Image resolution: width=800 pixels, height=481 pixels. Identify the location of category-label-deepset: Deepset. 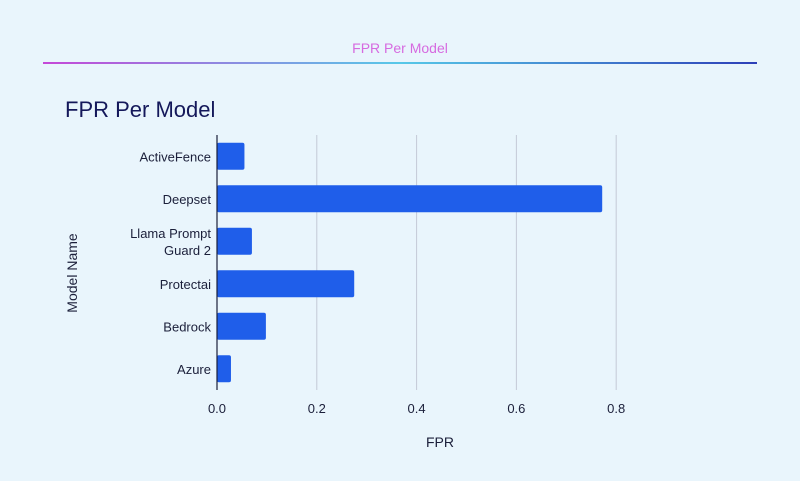
(187, 199).